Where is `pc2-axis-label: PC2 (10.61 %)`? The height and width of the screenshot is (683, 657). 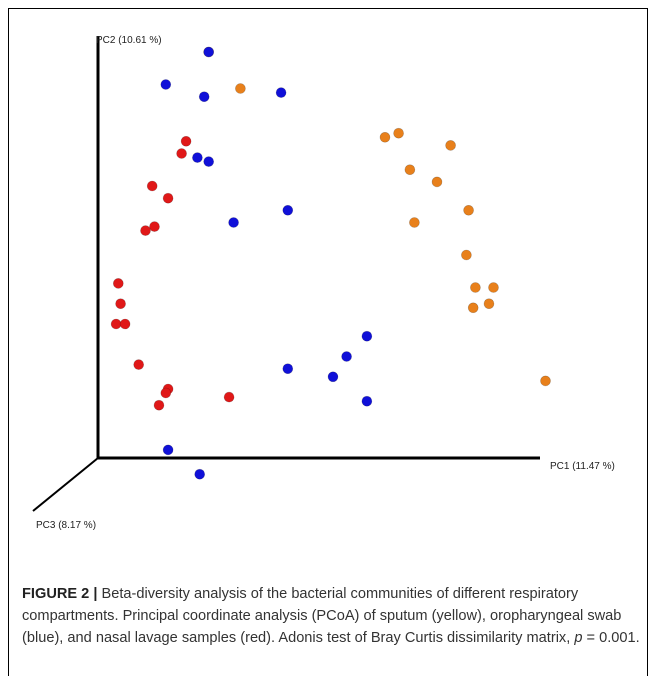
pc2-axis-label: PC2 (10.61 %) is located at coordinates (129, 40).